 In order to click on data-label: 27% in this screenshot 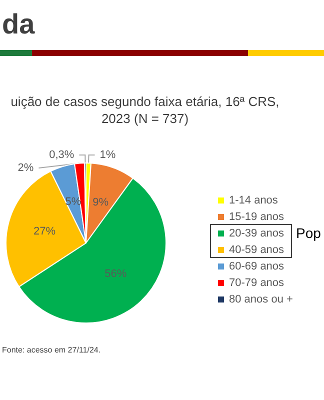, I will do `click(45, 232)`.